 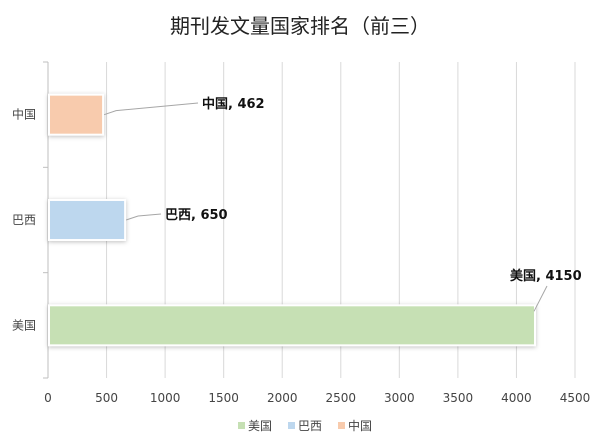 I want to click on legend-item: 巴西, so click(x=305, y=426).